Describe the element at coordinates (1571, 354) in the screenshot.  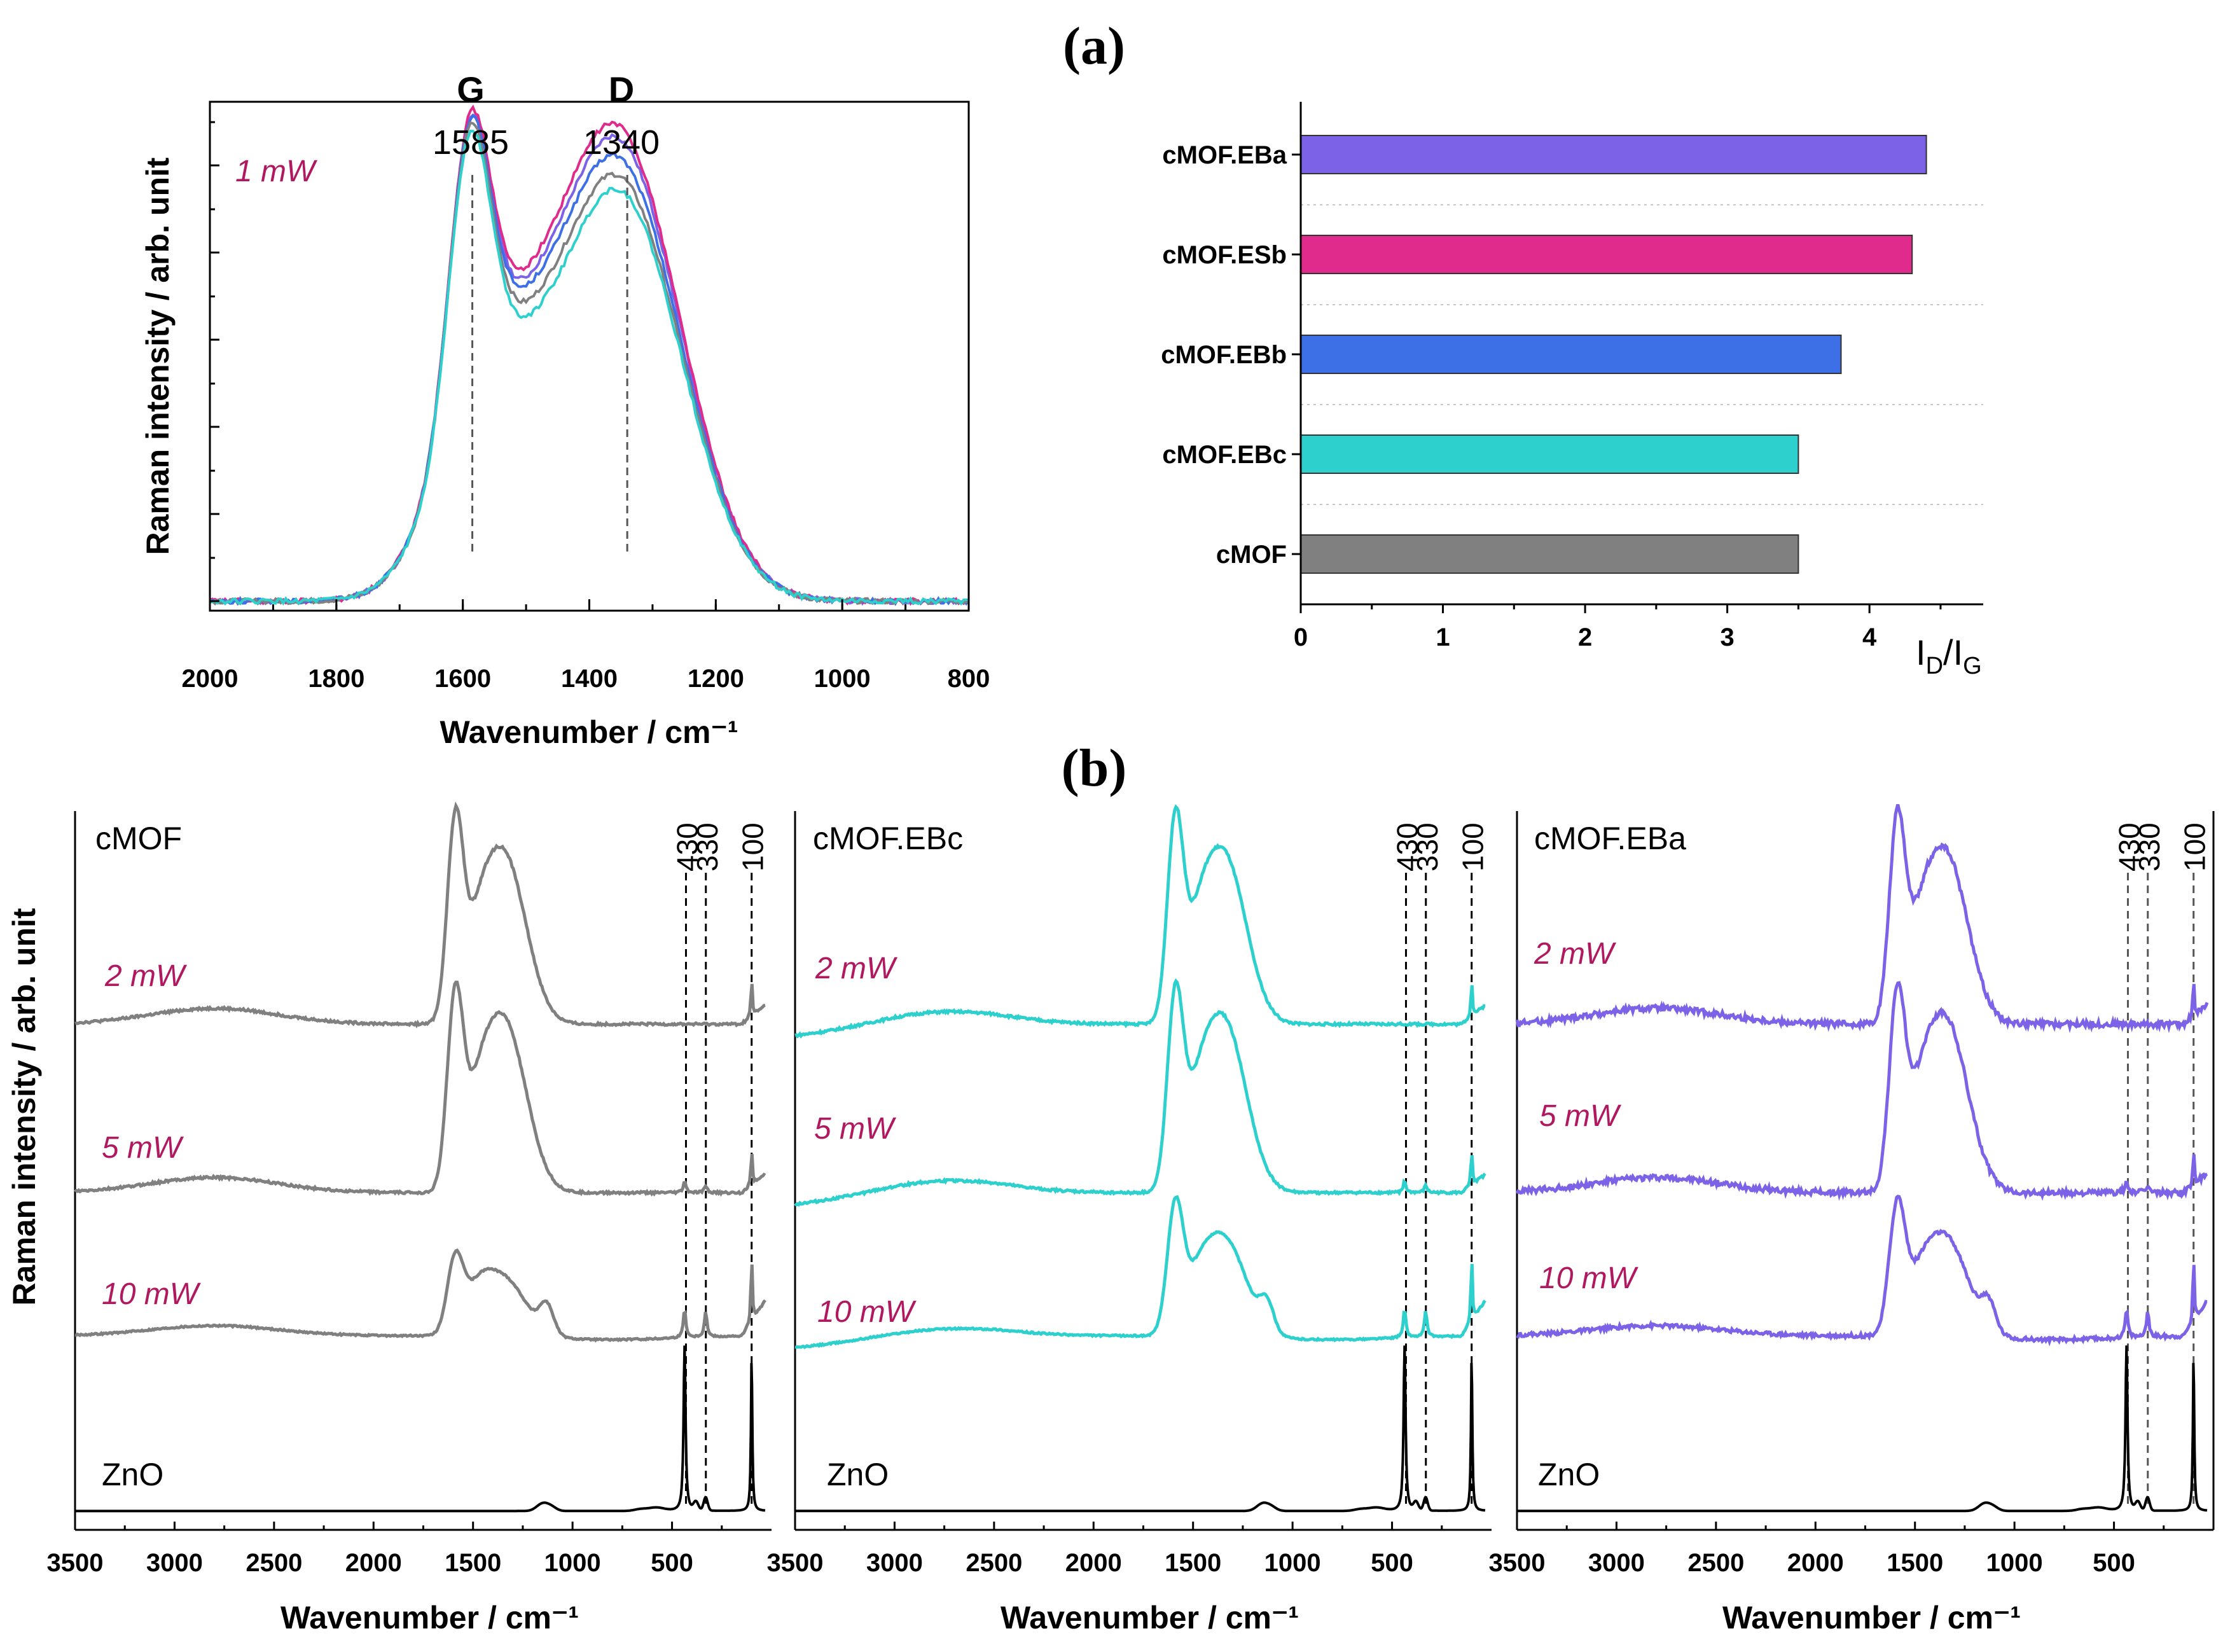
I see `bar-cmof-ebb` at that location.